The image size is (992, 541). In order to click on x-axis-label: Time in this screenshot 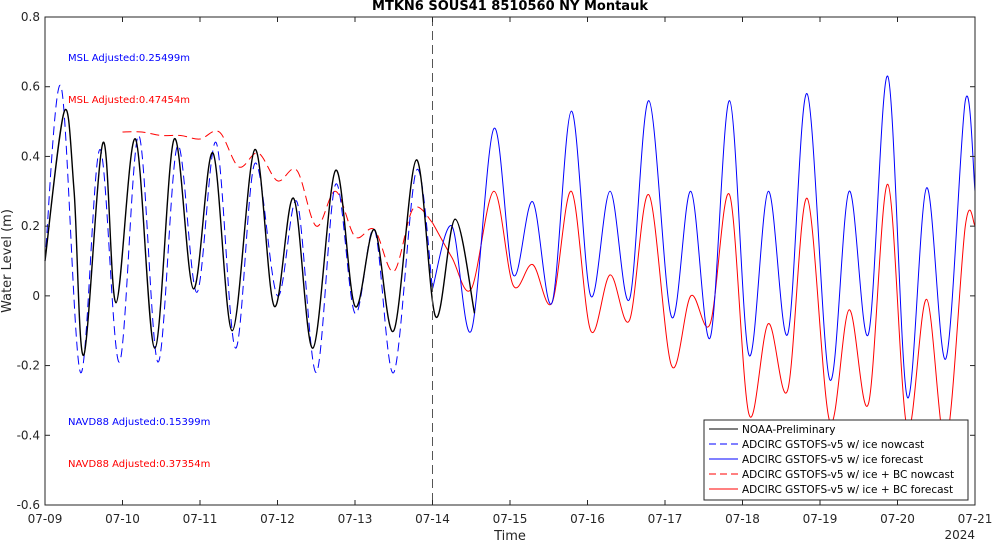, I will do `click(509, 535)`.